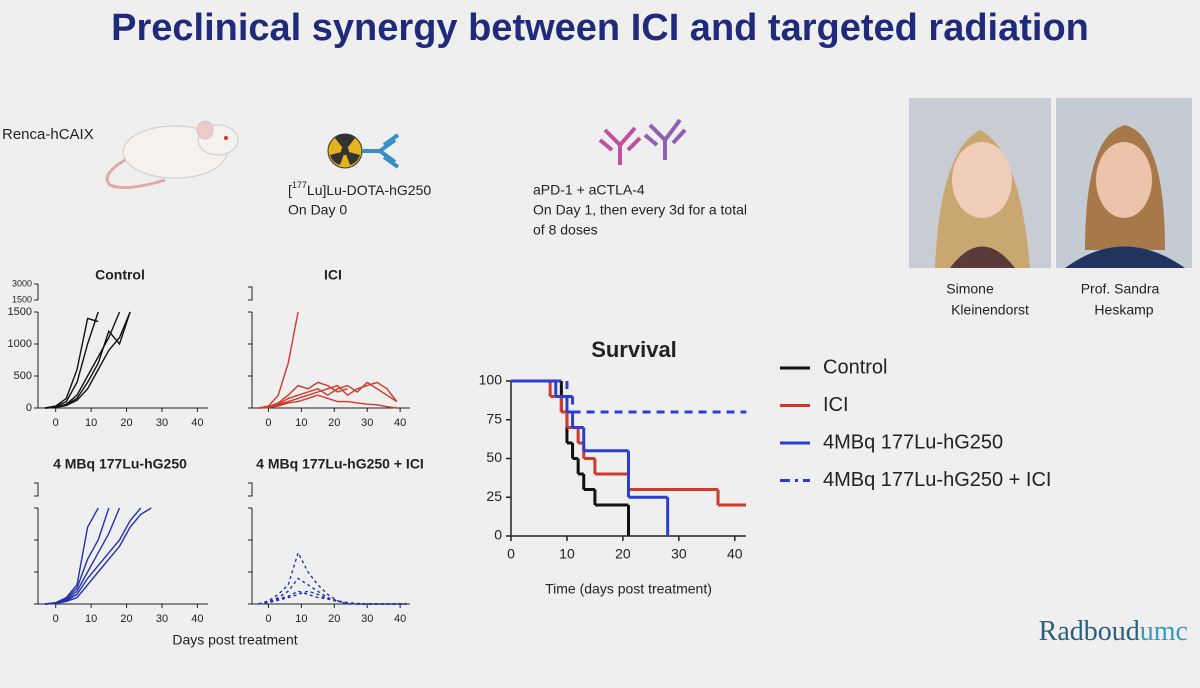  What do you see at coordinates (494, 457) in the screenshot?
I see `y-tick-label: 50` at bounding box center [494, 457].